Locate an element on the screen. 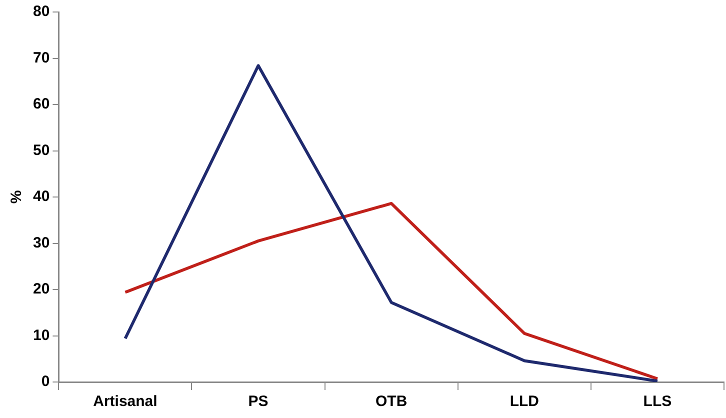 The height and width of the screenshot is (418, 726). x-tick-label: LLS is located at coordinates (657, 401).